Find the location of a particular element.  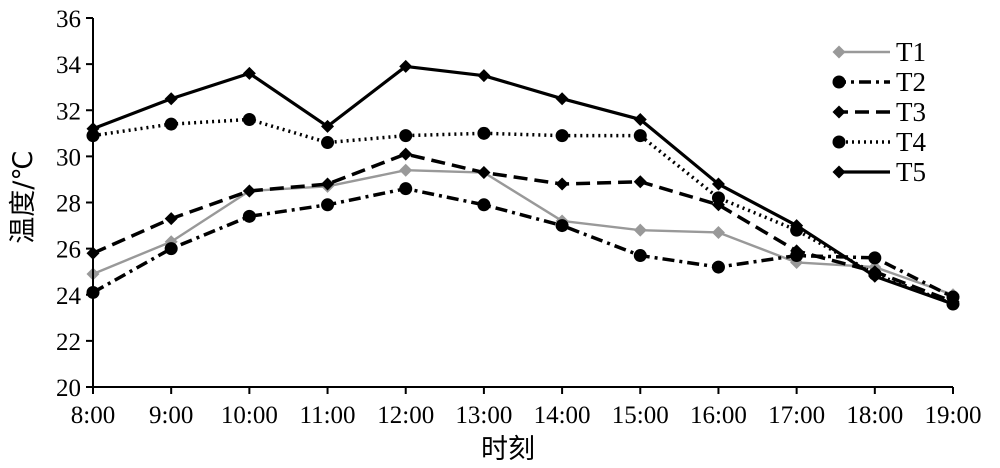

x-tick-label: 11:00 is located at coordinates (328, 415).